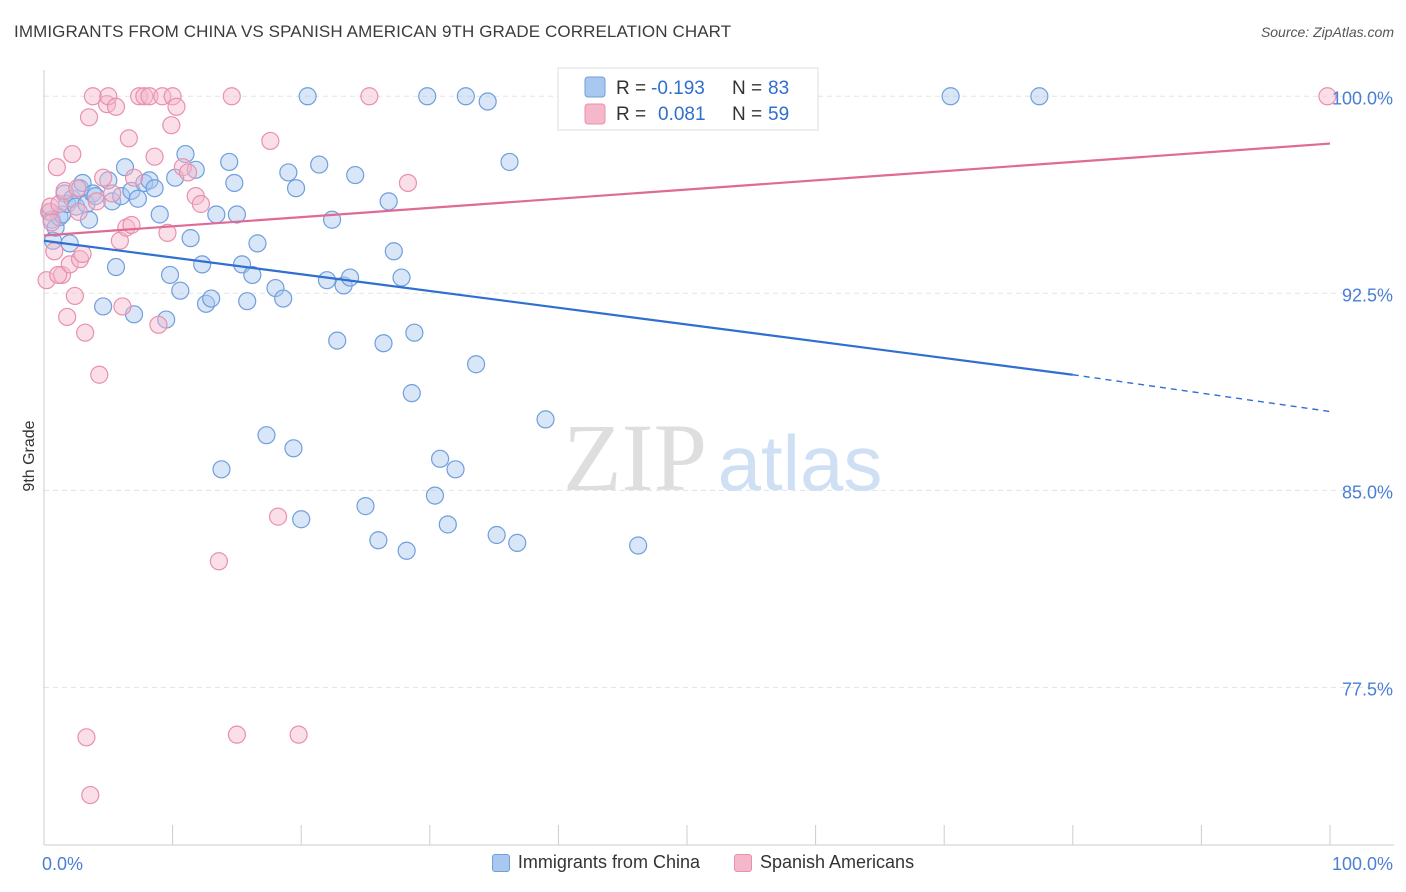 This screenshot has width=1406, height=892. Describe the element at coordinates (558, 307) in the screenshot. I see `trend-line-china` at that location.